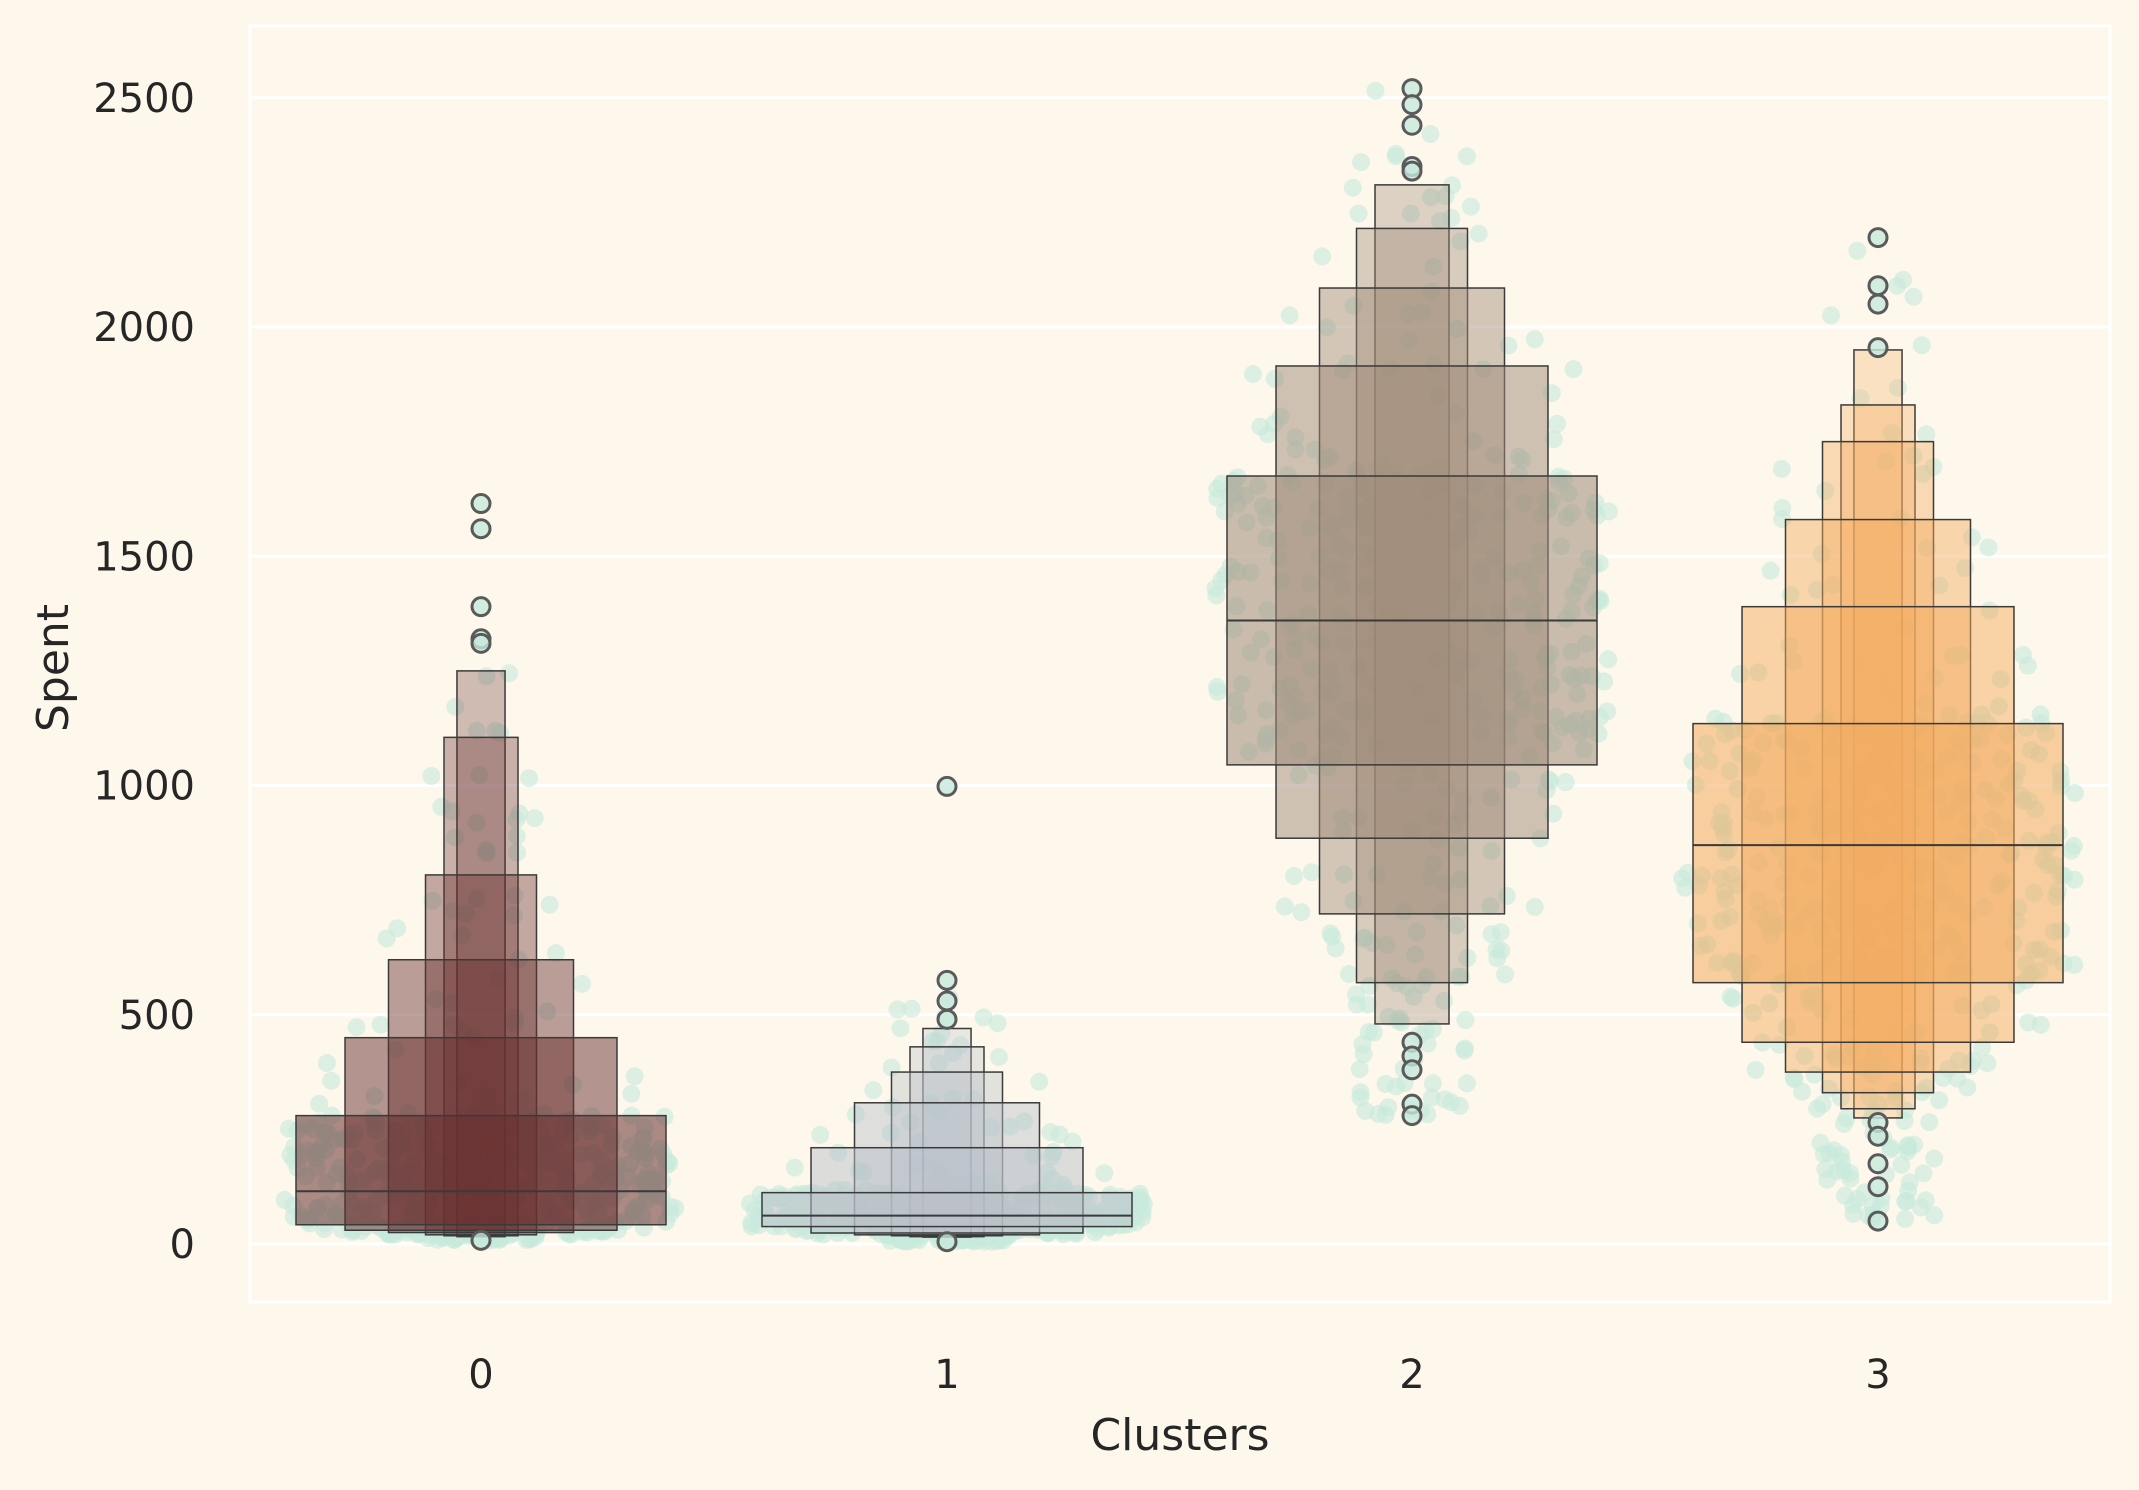 The image size is (2139, 1490). What do you see at coordinates (144, 557) in the screenshot?
I see `y-tick-label: 1500` at bounding box center [144, 557].